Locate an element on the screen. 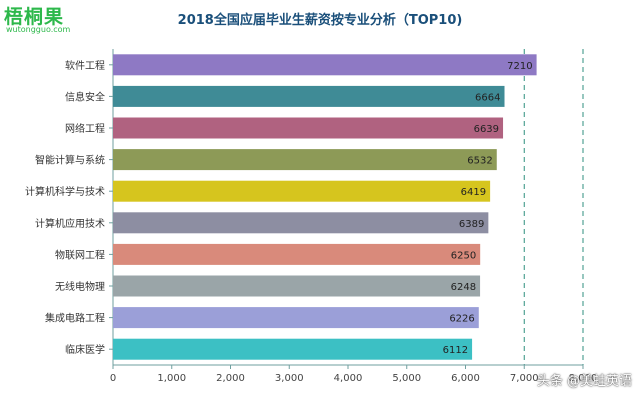 This screenshot has width=640, height=403. category-label: 临床医学 is located at coordinates (85, 349).